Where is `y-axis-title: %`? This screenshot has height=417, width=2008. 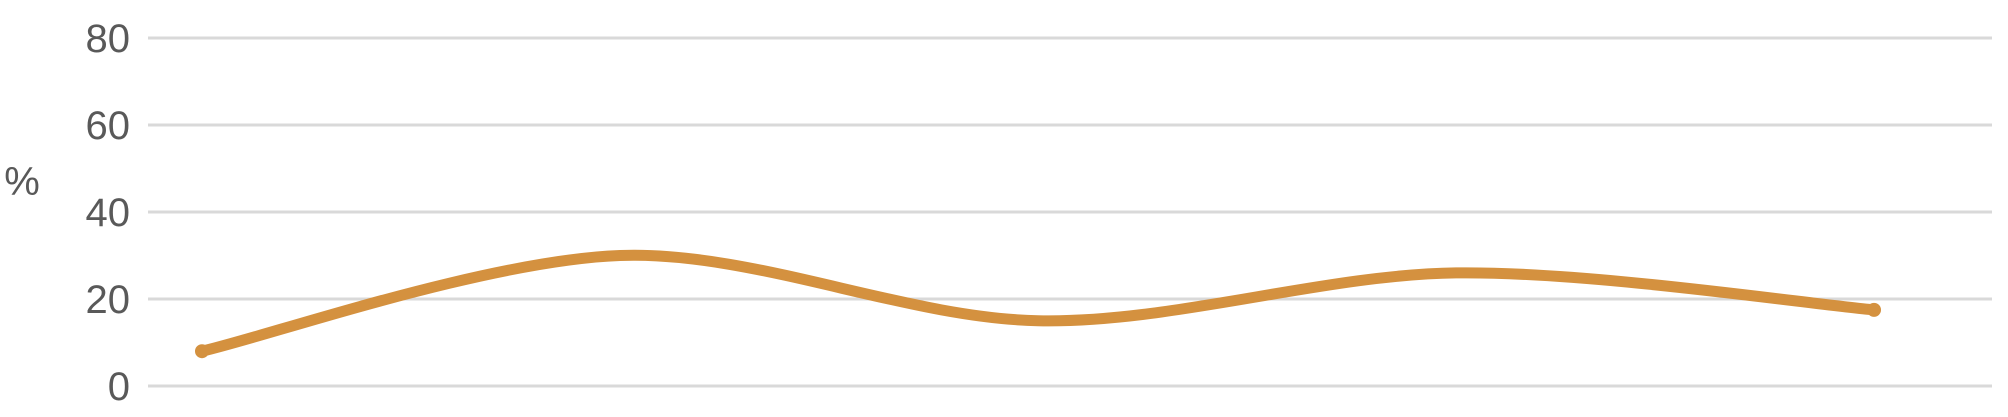
y-axis-title: % is located at coordinates (22, 182).